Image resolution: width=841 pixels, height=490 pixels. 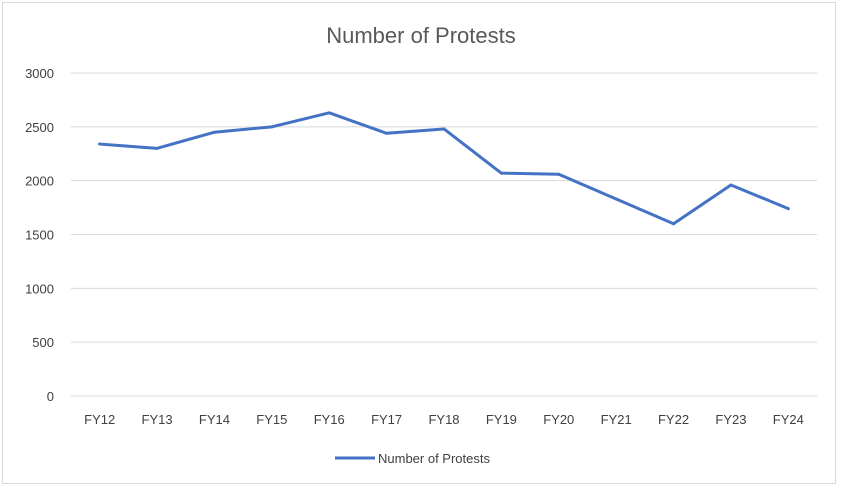 What do you see at coordinates (444, 129) in the screenshot?
I see `data-point-fy18` at bounding box center [444, 129].